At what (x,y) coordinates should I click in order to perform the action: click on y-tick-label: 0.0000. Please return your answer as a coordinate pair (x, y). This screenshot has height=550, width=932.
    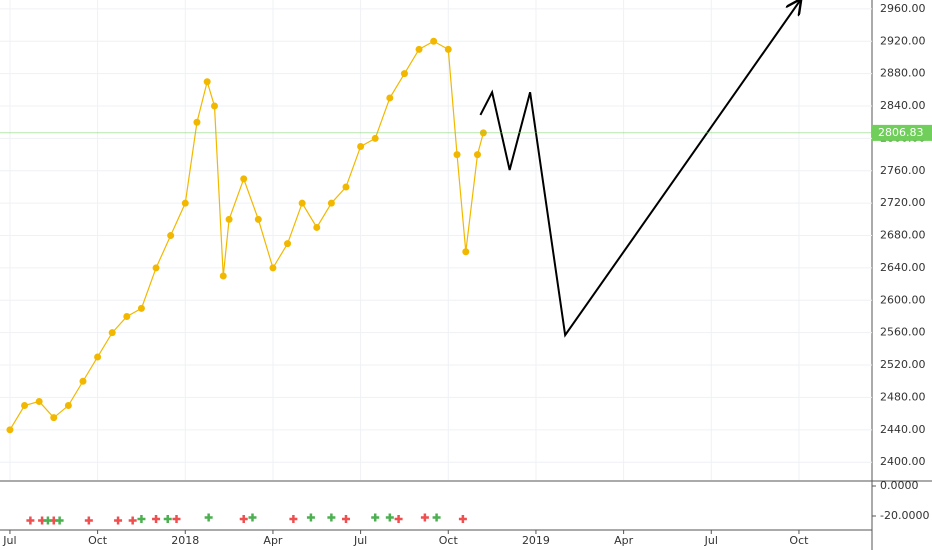
    Looking at the image, I should click on (899, 485).